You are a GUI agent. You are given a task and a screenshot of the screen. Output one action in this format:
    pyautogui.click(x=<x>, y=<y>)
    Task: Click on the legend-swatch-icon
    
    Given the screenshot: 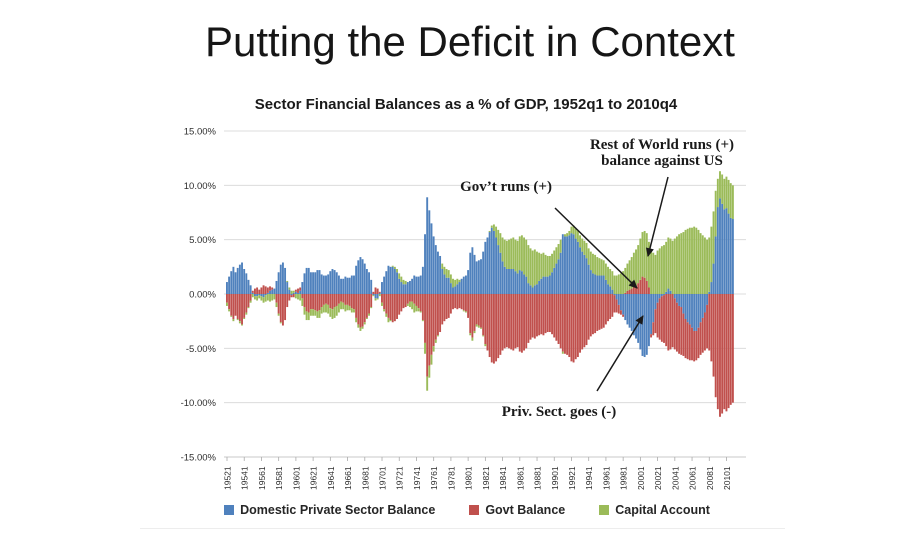 What is the action you would take?
    pyautogui.click(x=474, y=510)
    